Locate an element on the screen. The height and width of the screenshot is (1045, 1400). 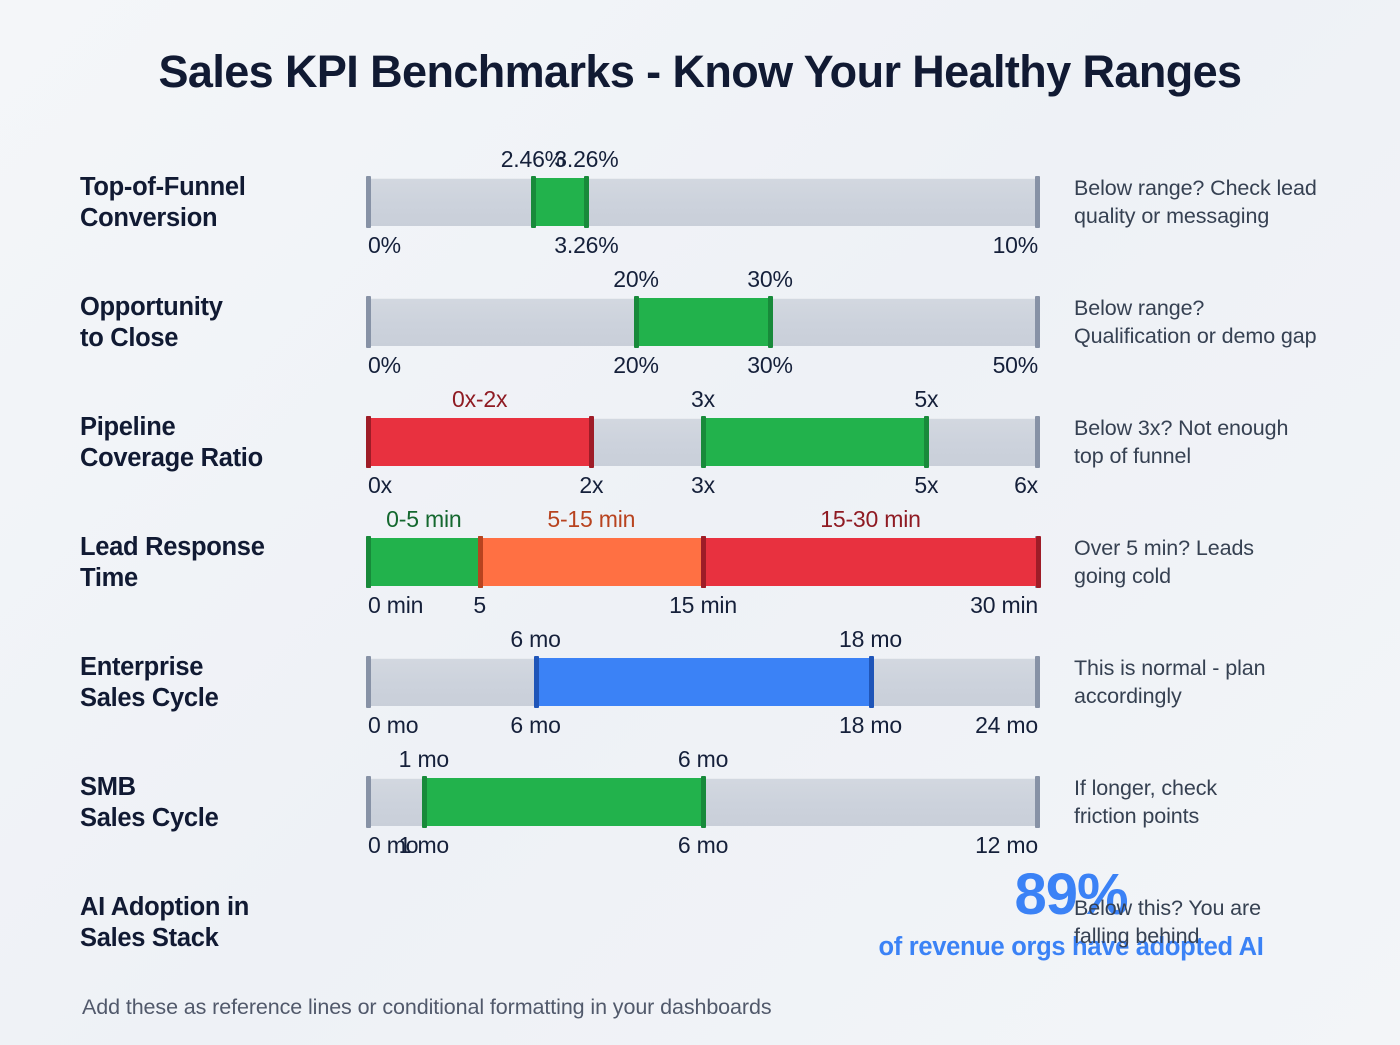
kpi-label-line1: Enterprise is located at coordinates (142, 667).